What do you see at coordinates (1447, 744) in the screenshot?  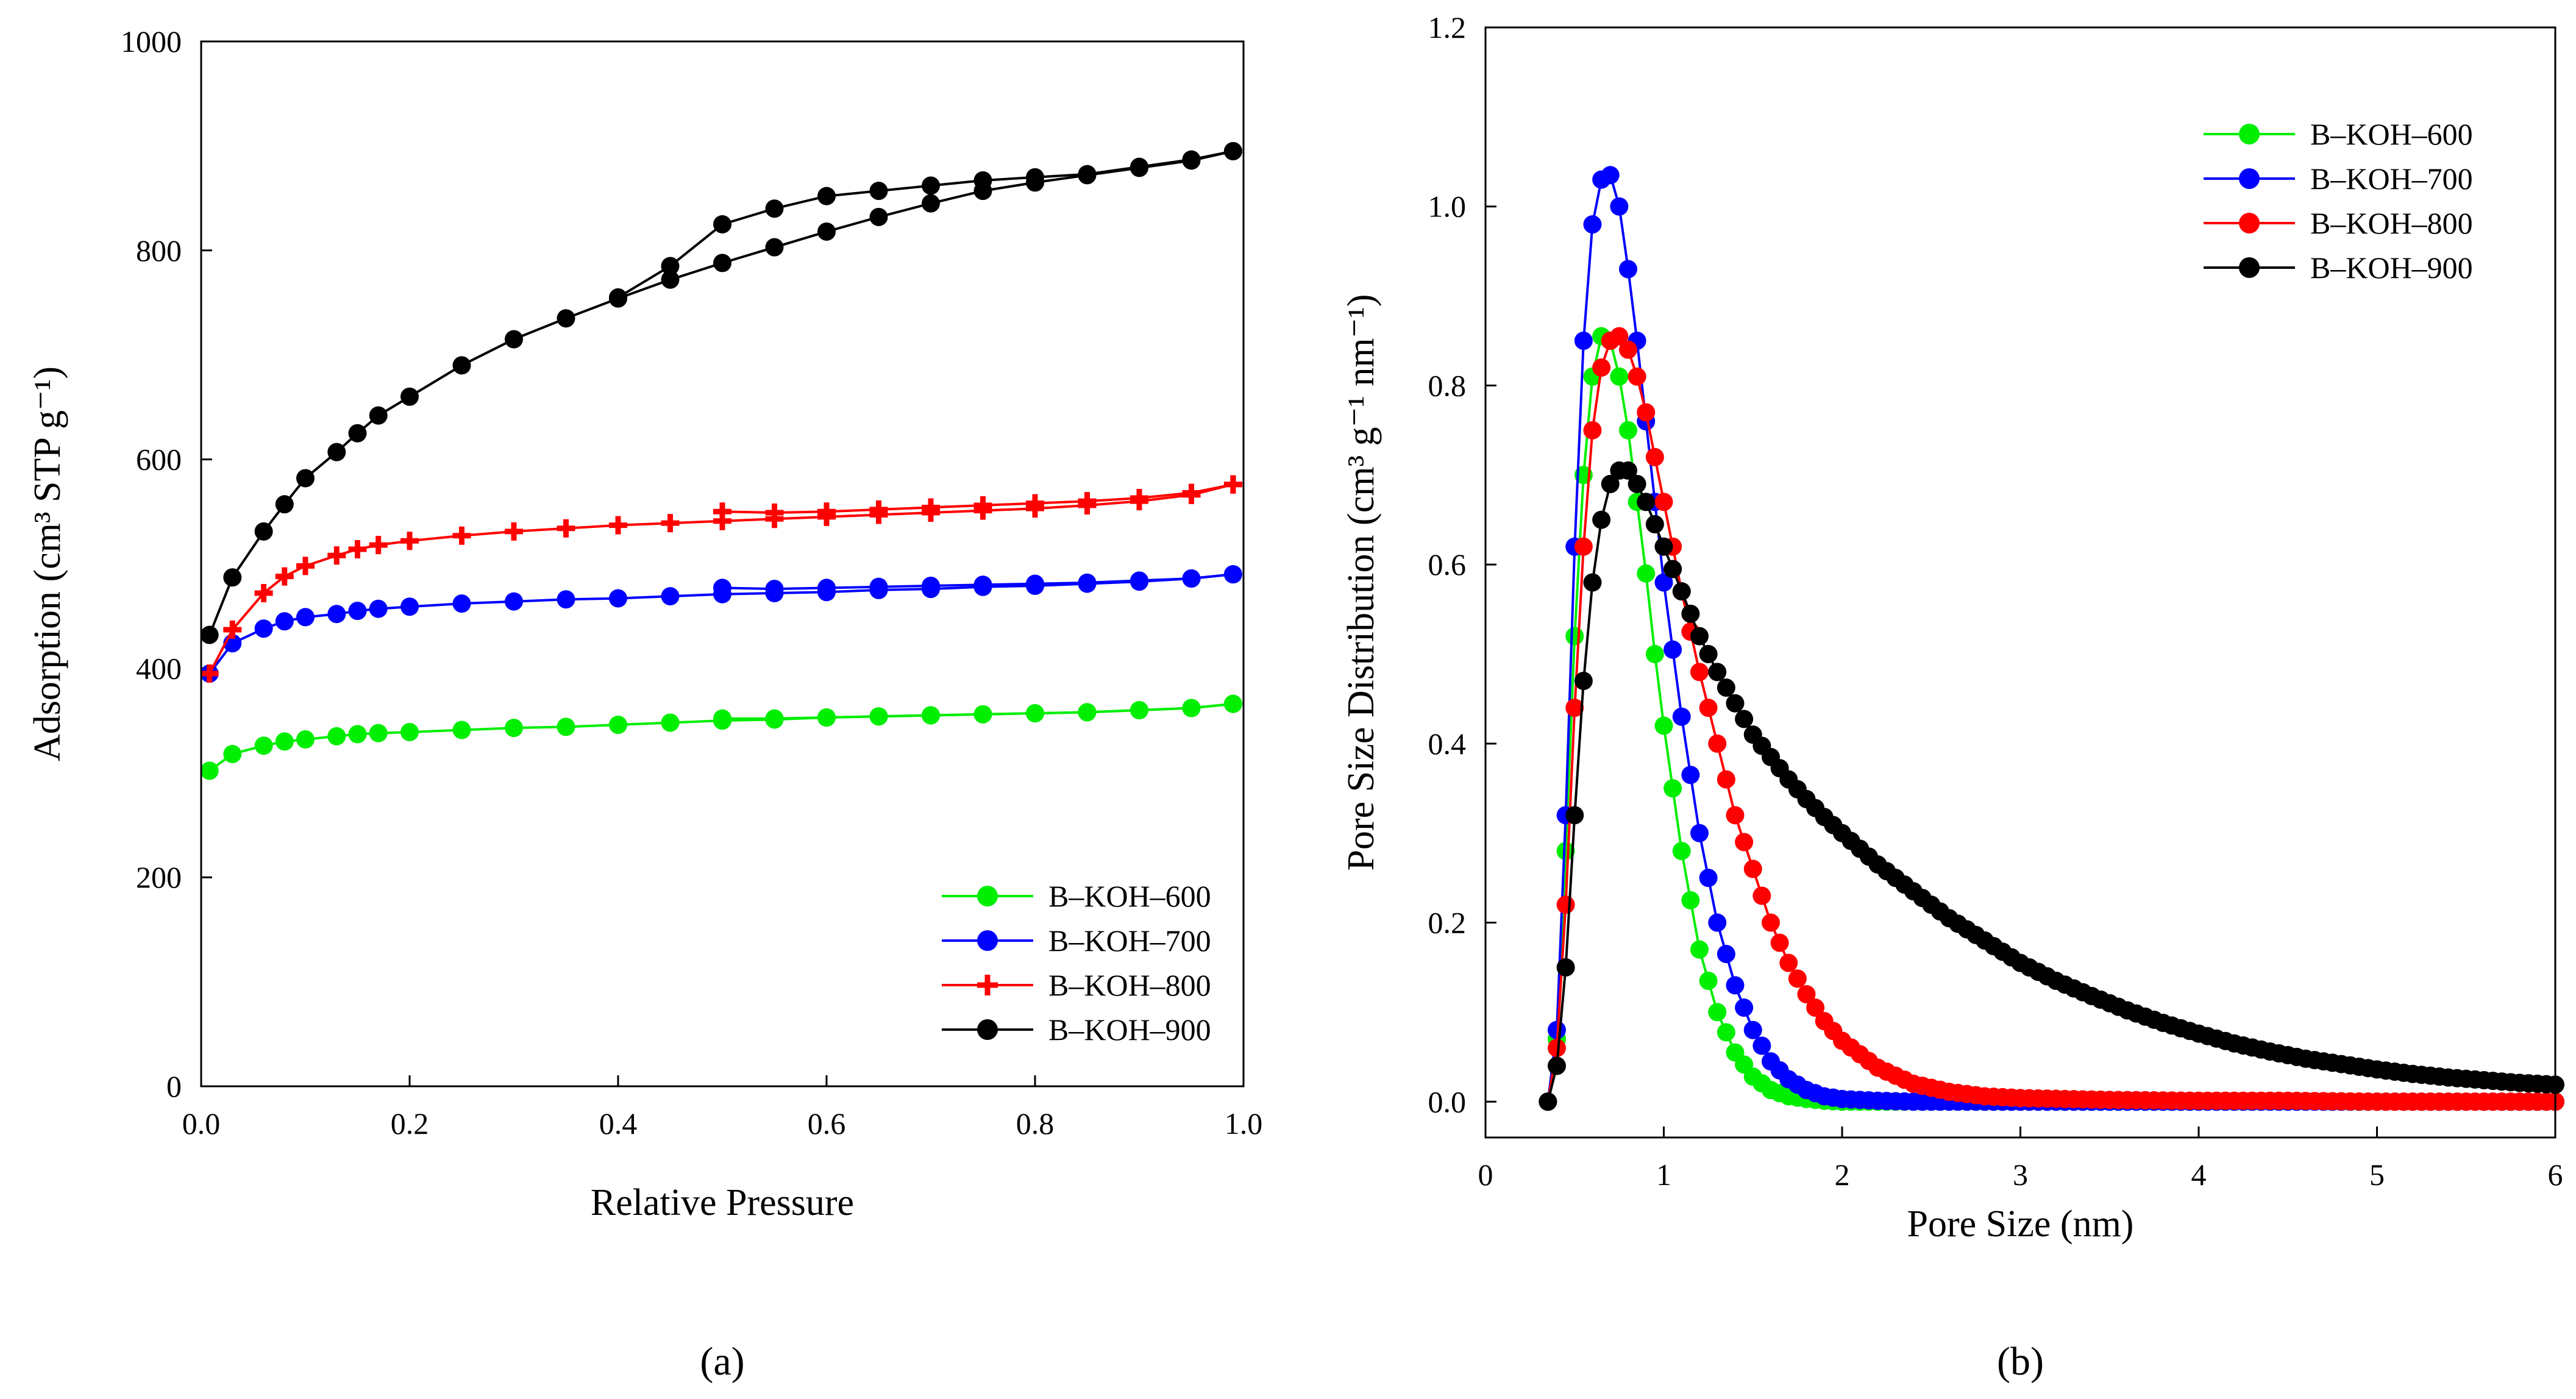 I see `y-tick-label: 0.4` at bounding box center [1447, 744].